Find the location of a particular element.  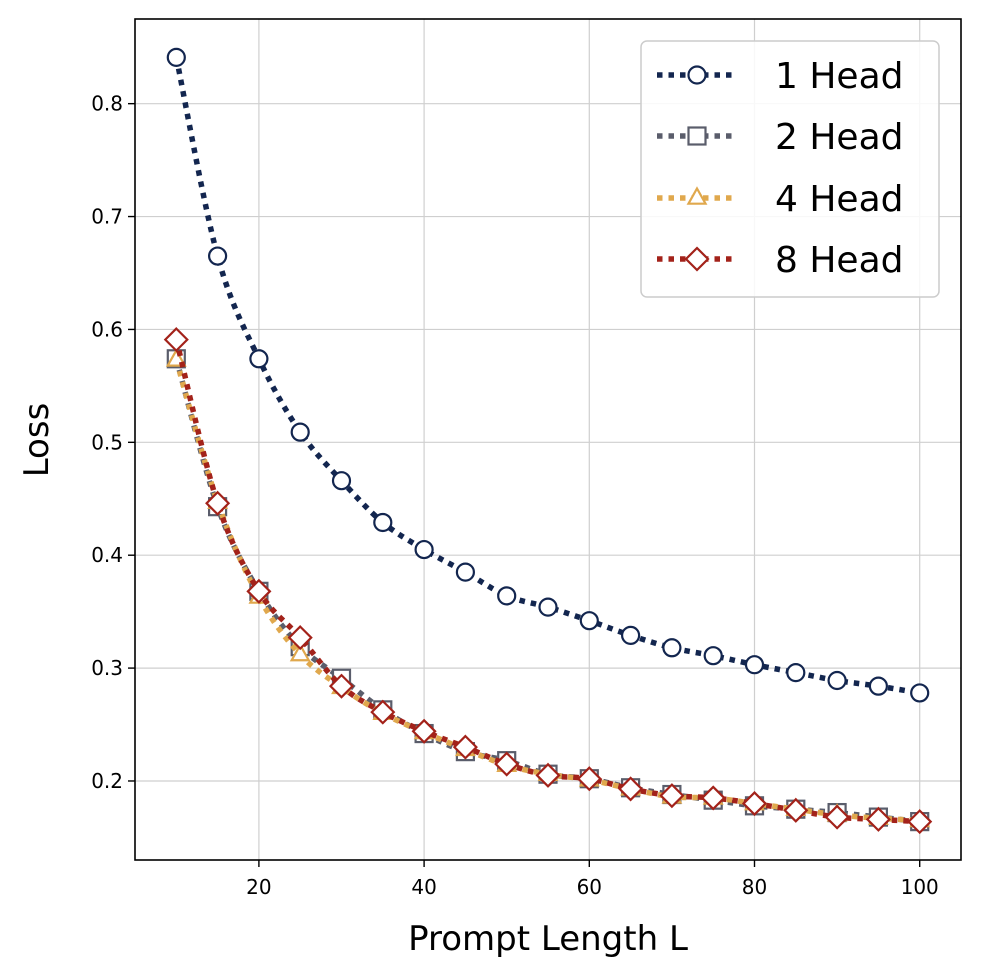

y-axis-label: Loss is located at coordinates (37, 440).